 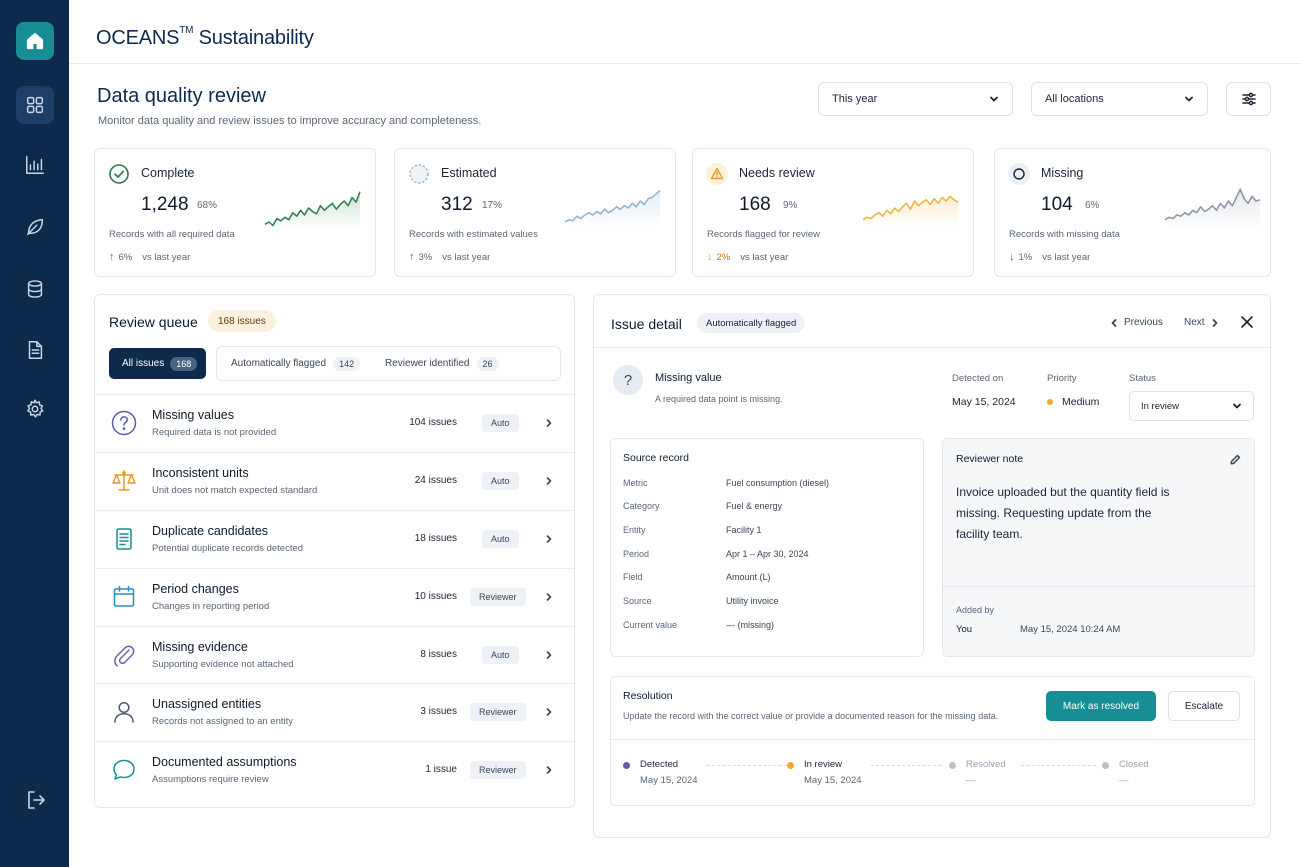 I want to click on nav-reports, so click(x=35, y=350).